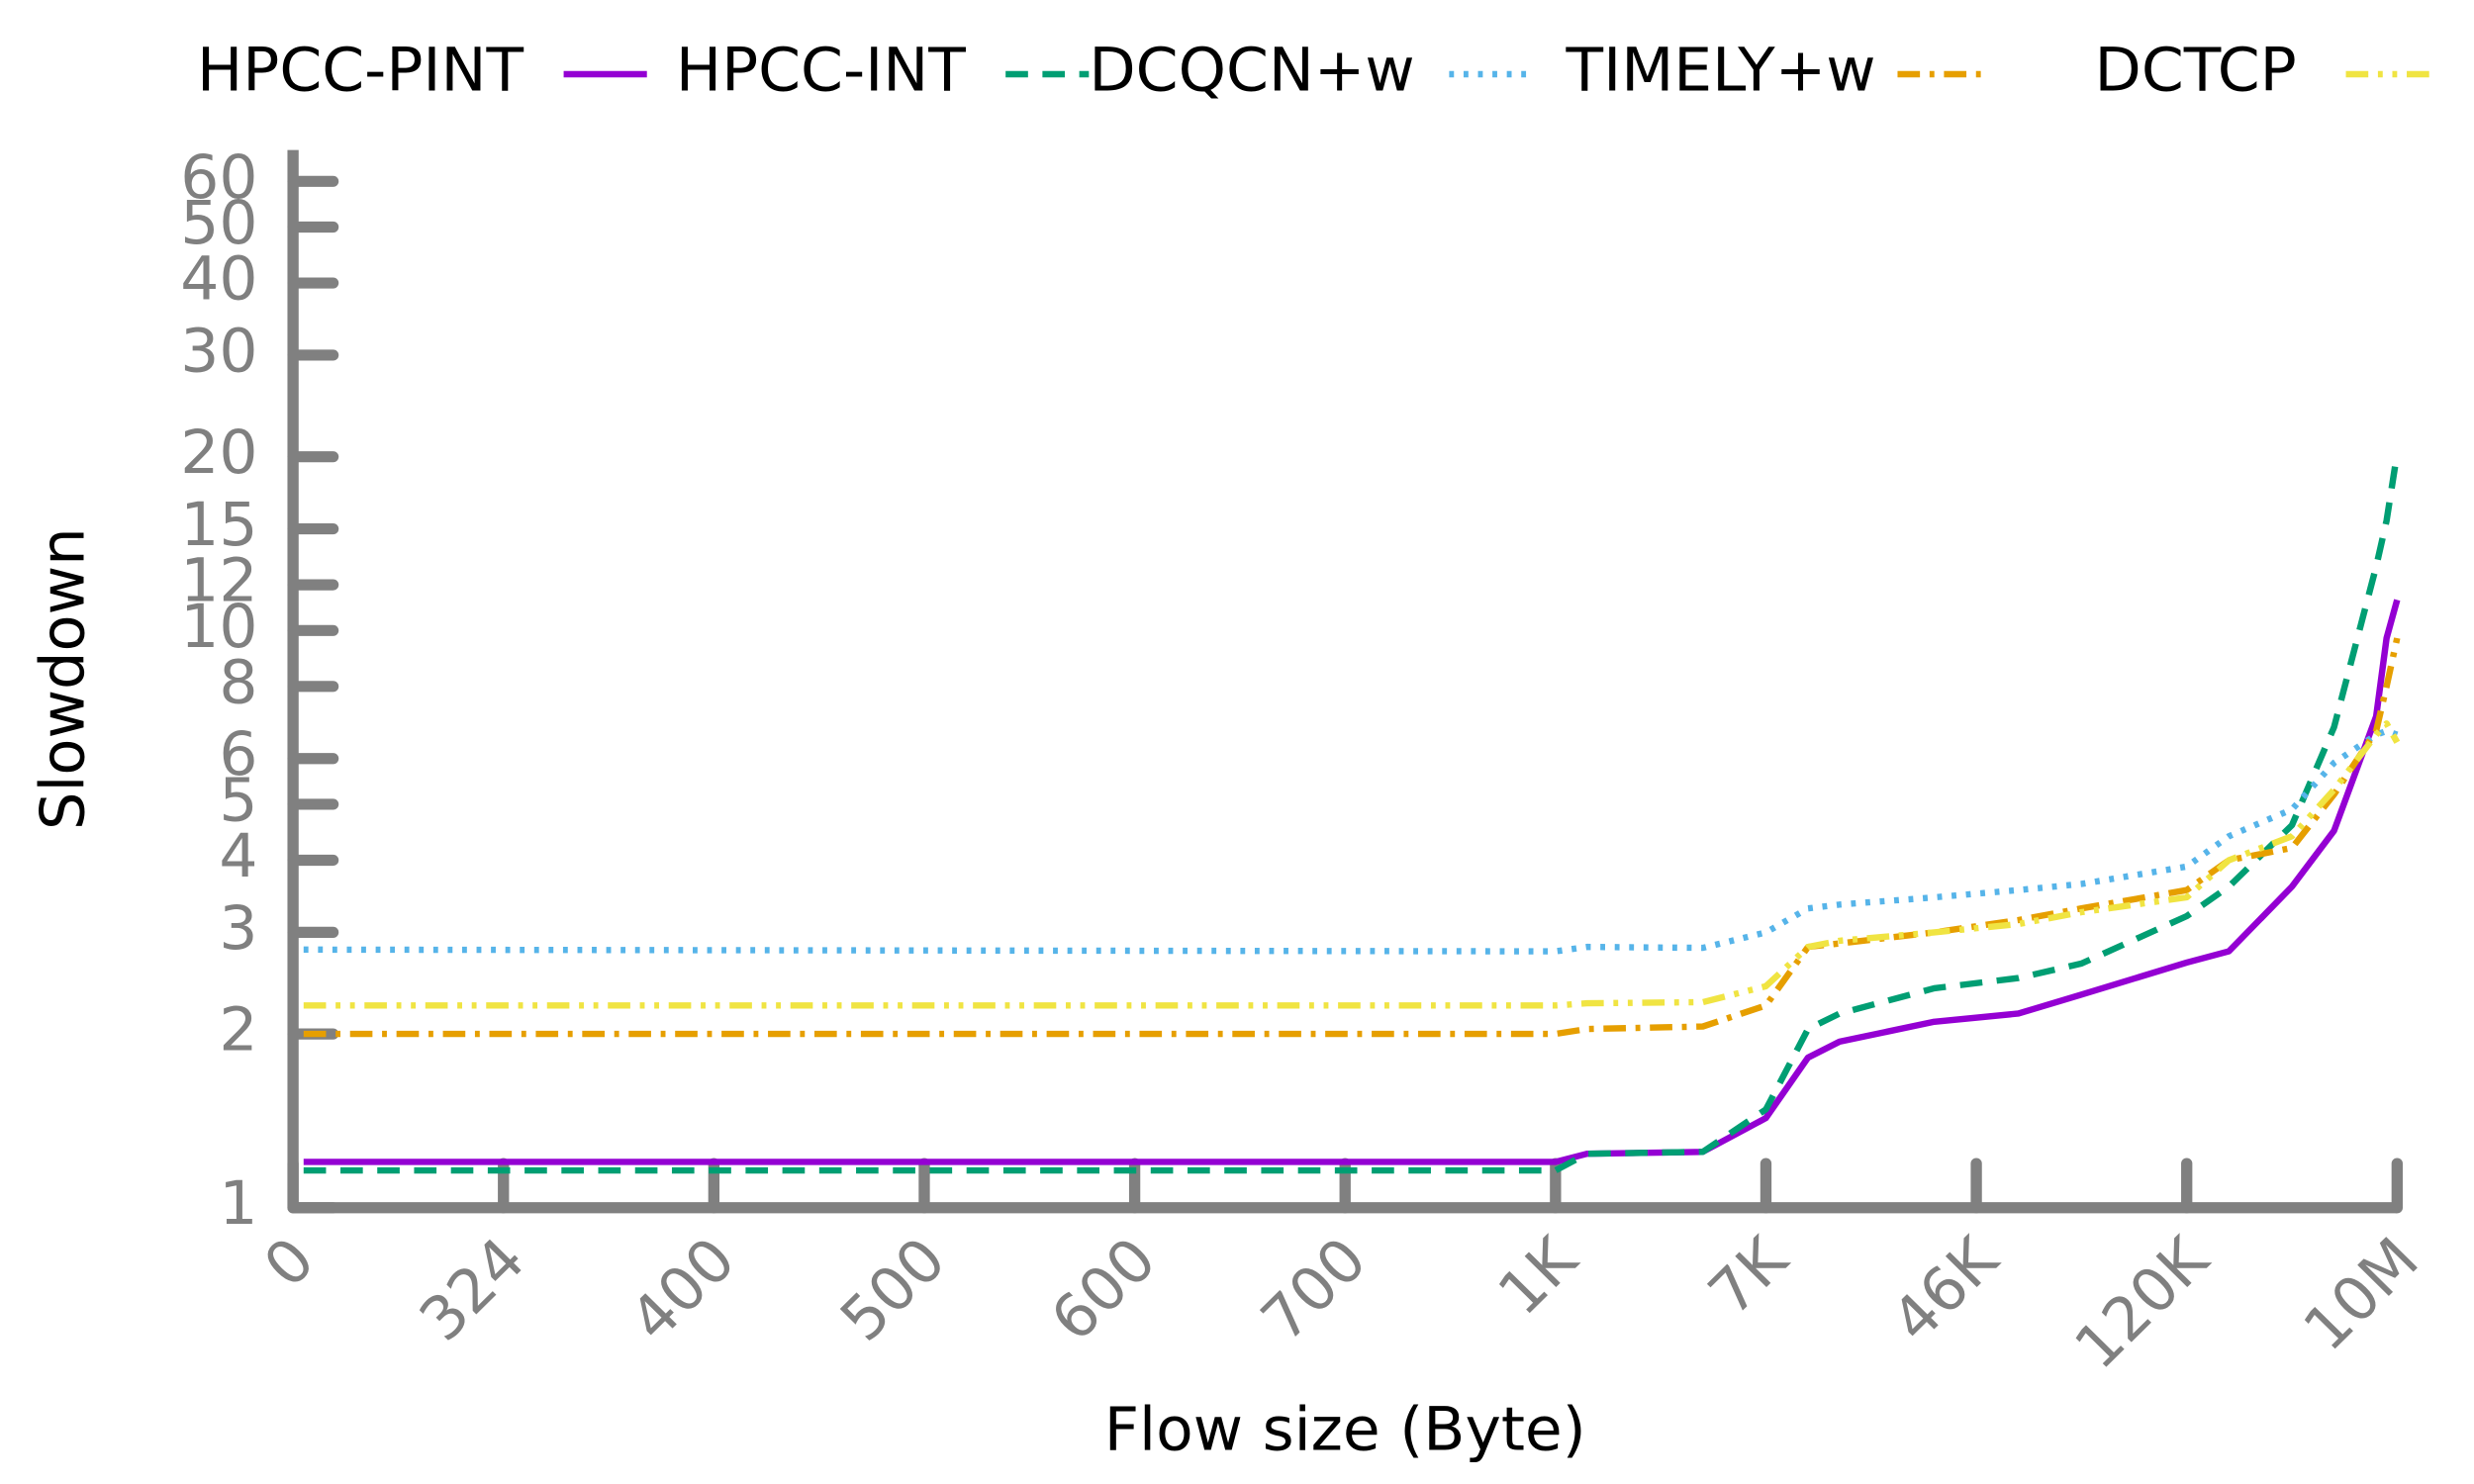 This screenshot has height=1484, width=2474. Describe the element at coordinates (238, 683) in the screenshot. I see `y-tick-label: 8` at that location.